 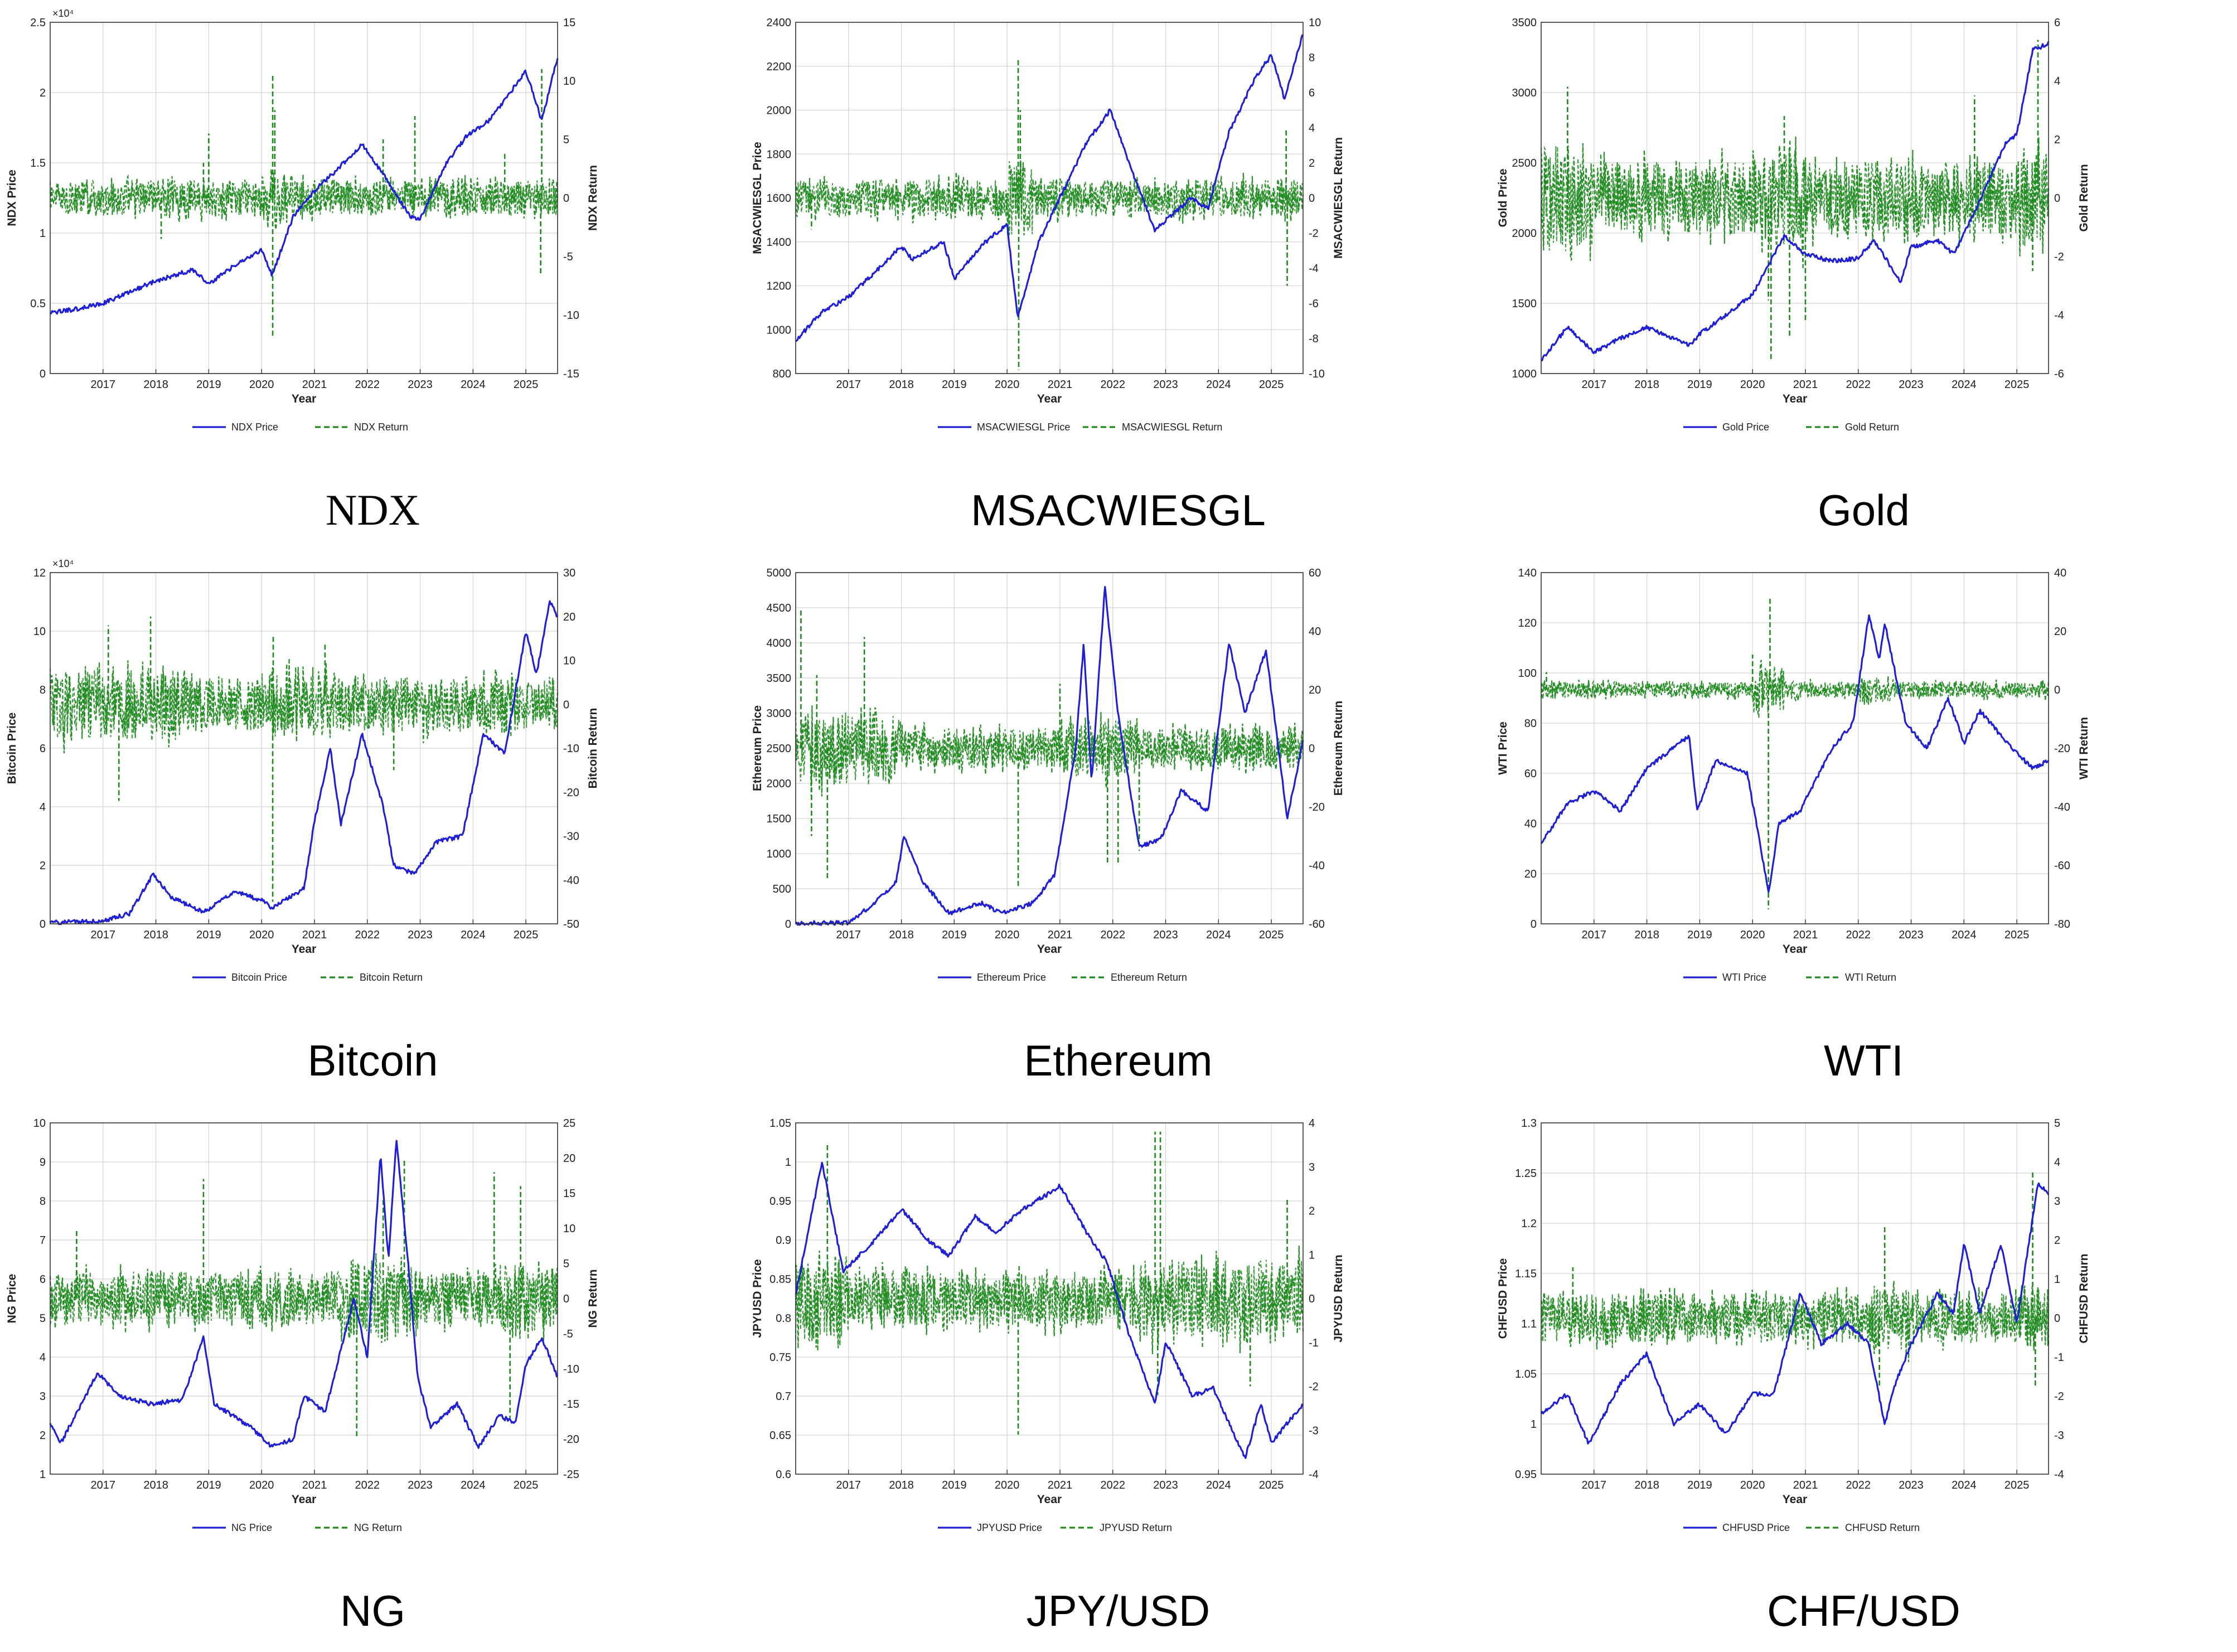 What do you see at coordinates (783, 1397) in the screenshot?
I see `y-left-tick-label: 0.7` at bounding box center [783, 1397].